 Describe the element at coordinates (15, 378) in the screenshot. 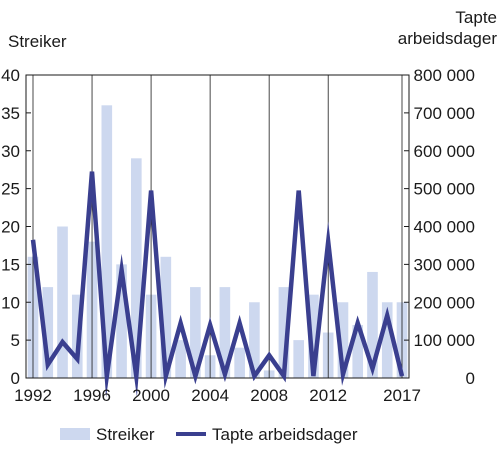

I see `left-tick-label-0: 0` at that location.